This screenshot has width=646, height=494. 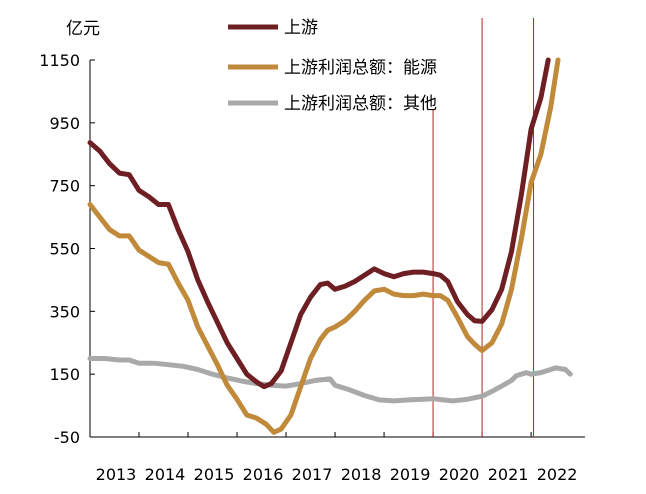 What do you see at coordinates (459, 474) in the screenshot?
I see `x-tick-label: 2020` at bounding box center [459, 474].